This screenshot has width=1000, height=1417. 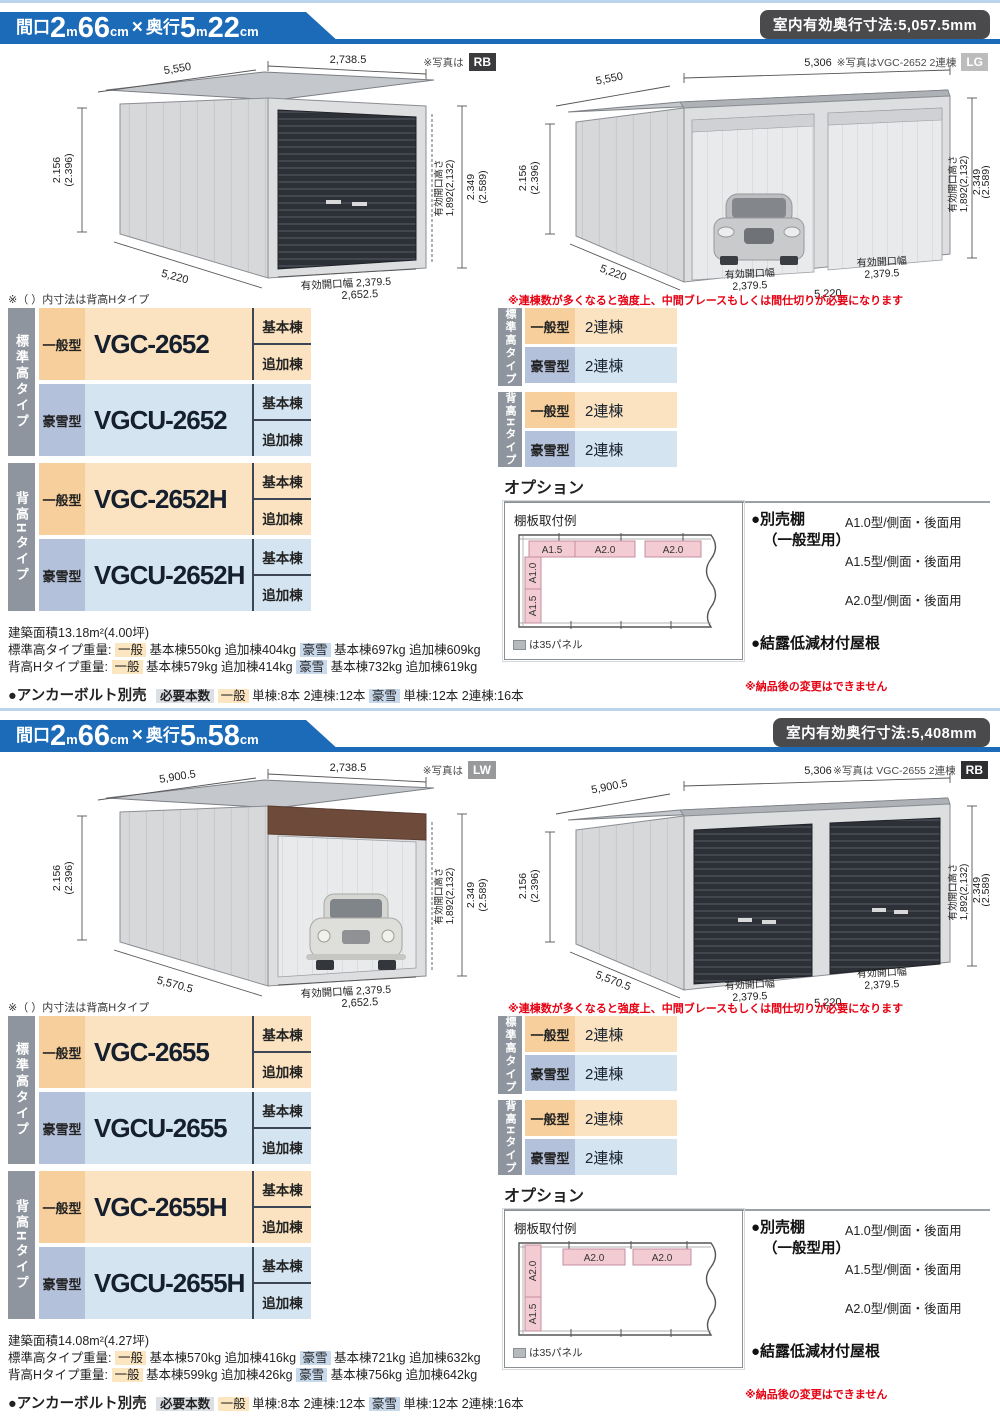 What do you see at coordinates (175, 420) in the screenshot?
I see `table-row: 豪雪型 VGCU-2652 基本棟 追加棟` at bounding box center [175, 420].